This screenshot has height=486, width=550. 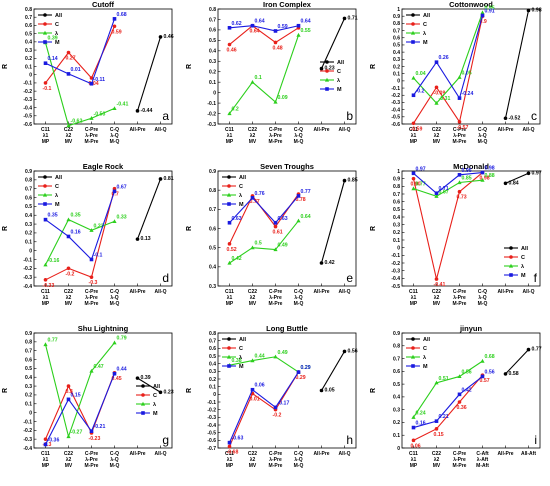 What do you see at coordinates (103, 390) in the screenshot?
I see `plot-frame` at bounding box center [103, 390].